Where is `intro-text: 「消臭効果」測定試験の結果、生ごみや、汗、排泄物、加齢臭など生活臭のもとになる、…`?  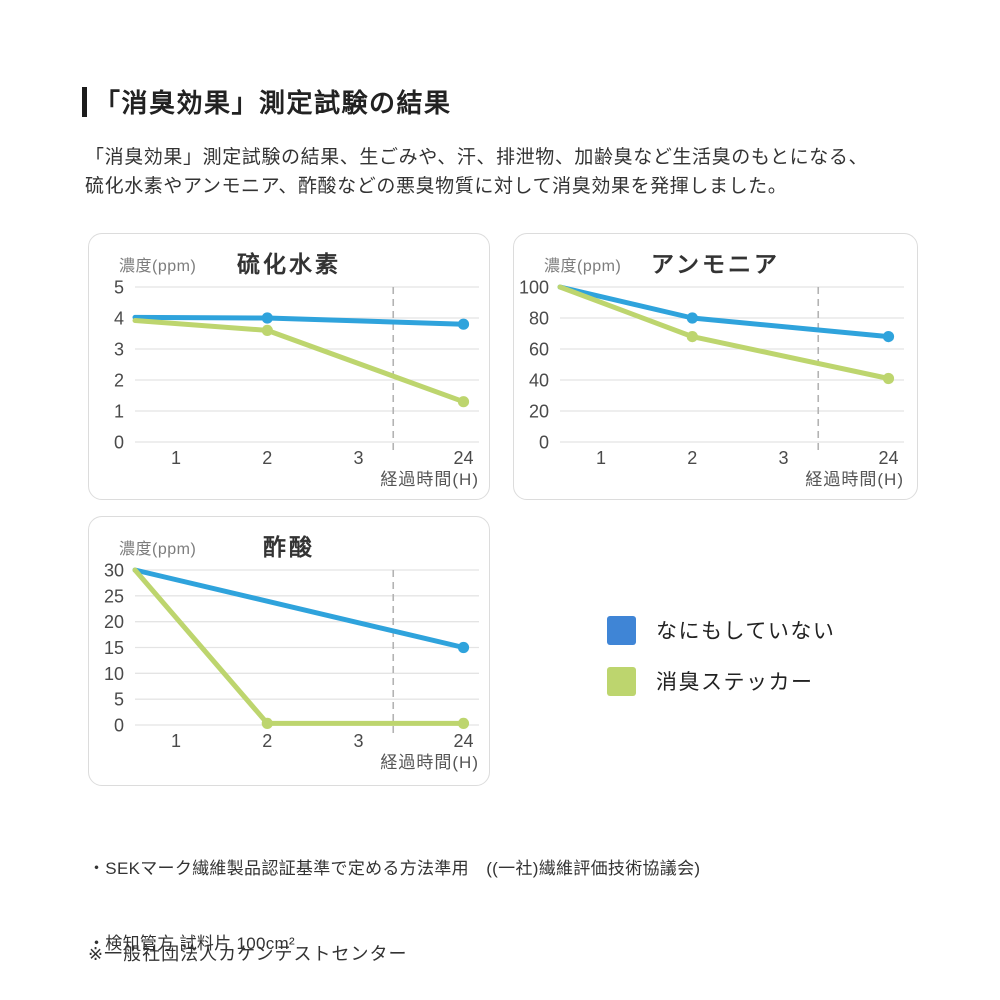
intro-text: 「消臭効果」測定試験の結果、生ごみや、汗、排泄物、加齢臭など生活臭のもとになる、… is located at coordinates (476, 172).